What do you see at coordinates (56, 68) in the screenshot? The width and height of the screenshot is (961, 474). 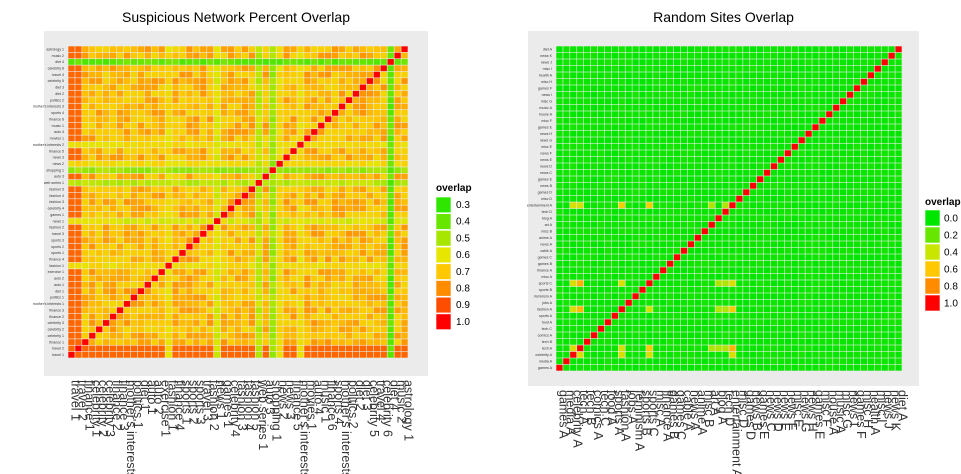 I see `y-tick-label: celebrity 6` at bounding box center [56, 68].